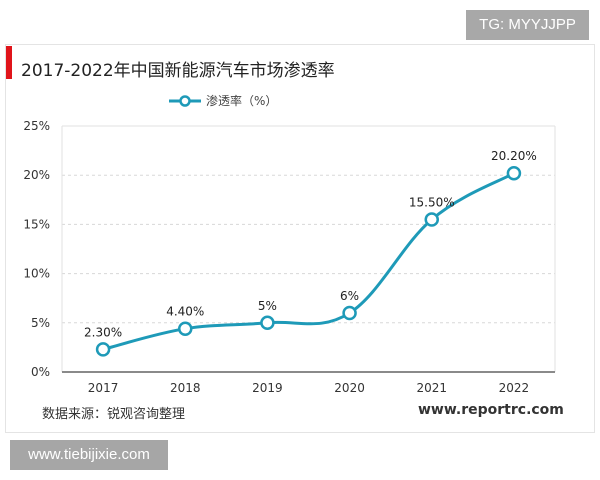 The image size is (600, 480). I want to click on x-tick-label: 2017, so click(103, 388).